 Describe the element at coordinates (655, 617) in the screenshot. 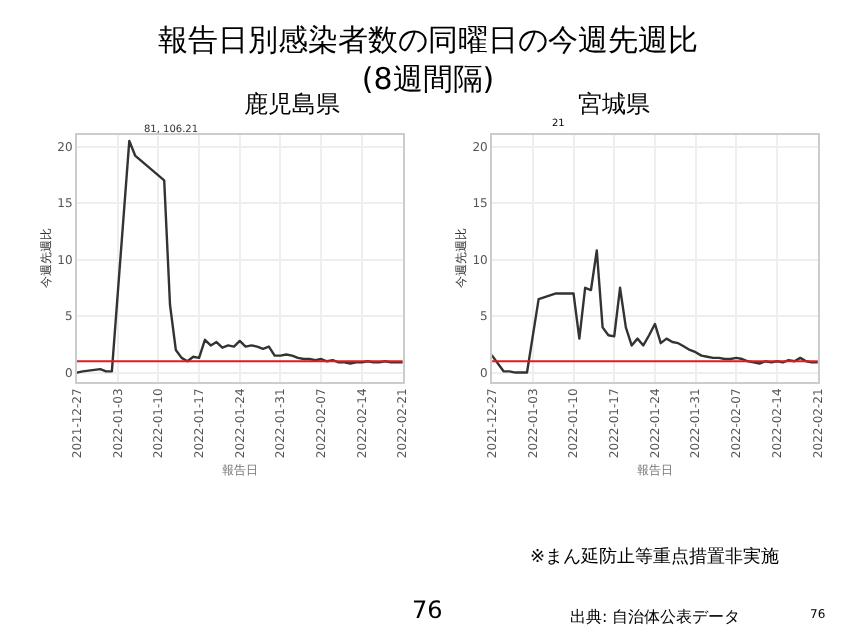

I see `source-note: 出典: 自治体公表データ` at that location.